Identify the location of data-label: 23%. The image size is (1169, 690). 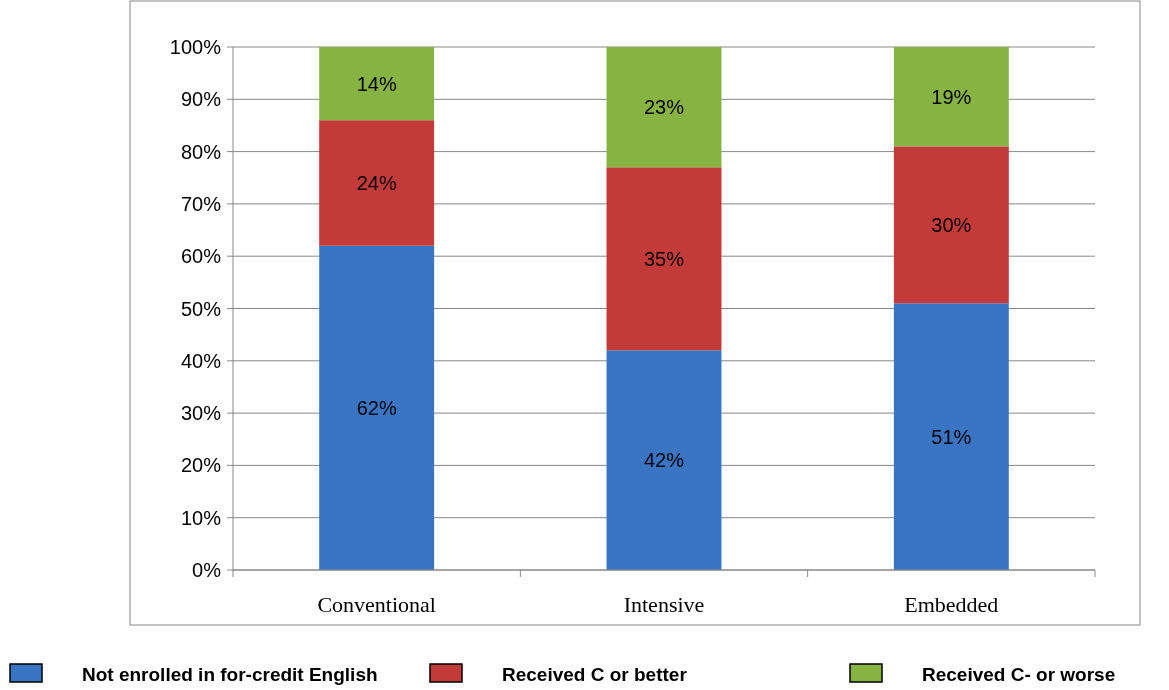
(664, 107).